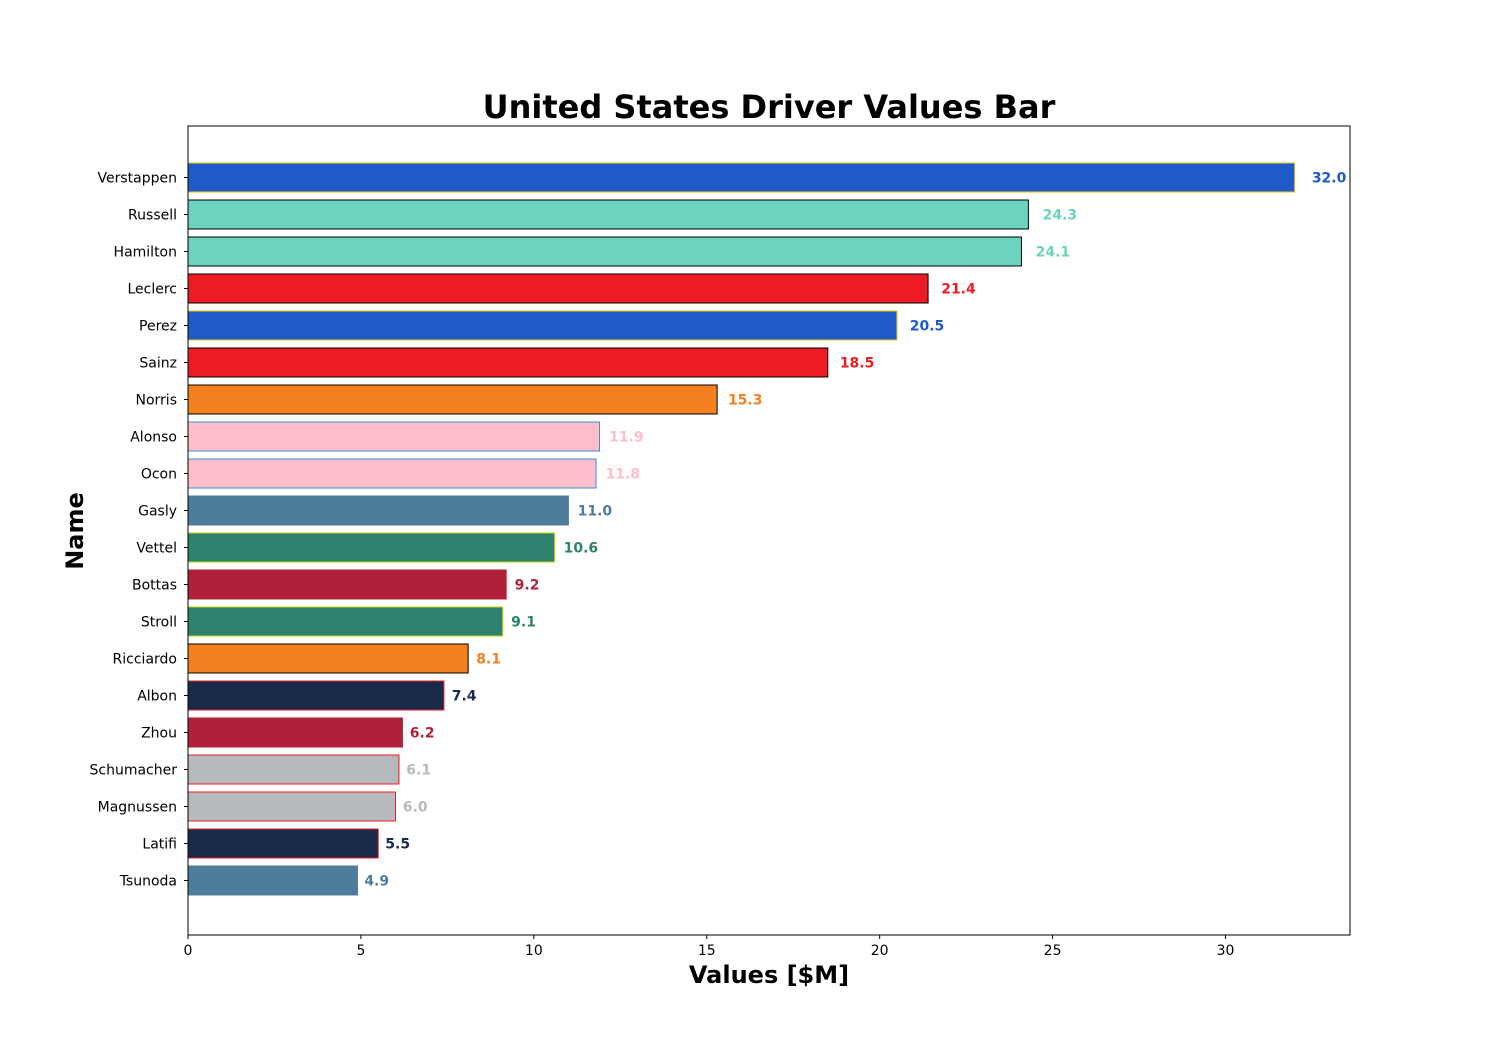  What do you see at coordinates (316, 695) in the screenshot?
I see `bar-albon` at bounding box center [316, 695].